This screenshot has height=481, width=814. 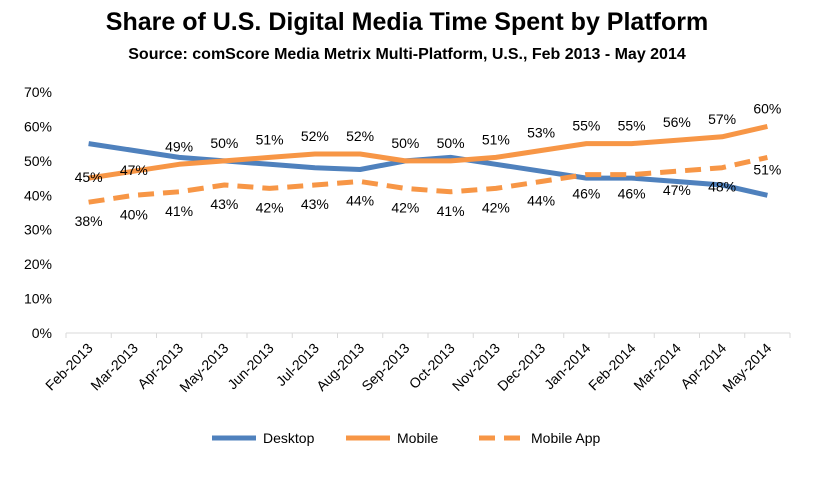 What do you see at coordinates (417, 438) in the screenshot?
I see `legend-label: Mobile` at bounding box center [417, 438].